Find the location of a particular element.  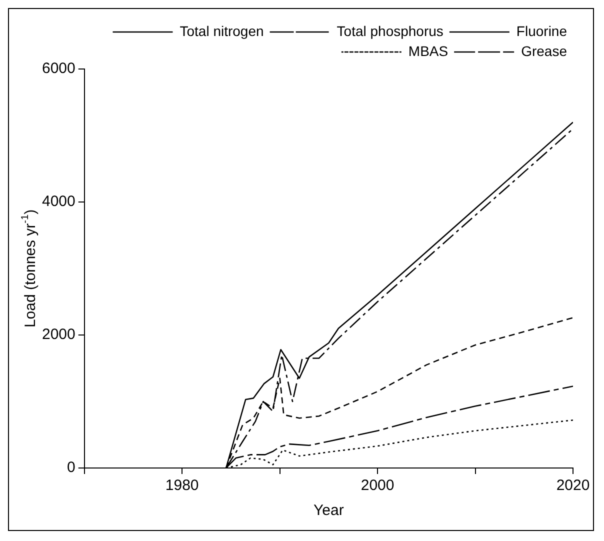

legend-label: MBAS is located at coordinates (428, 50).